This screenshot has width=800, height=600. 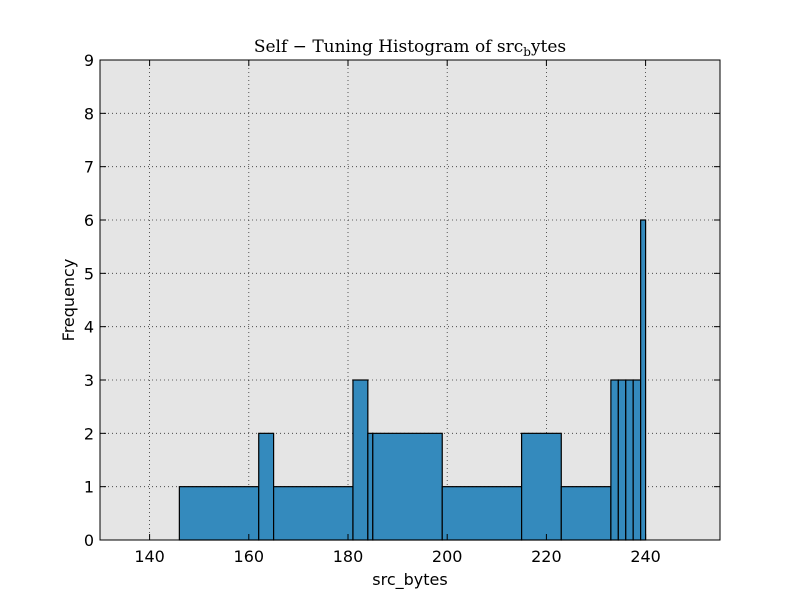 What do you see at coordinates (89, 327) in the screenshot?
I see `y-tick-label: 4` at bounding box center [89, 327].